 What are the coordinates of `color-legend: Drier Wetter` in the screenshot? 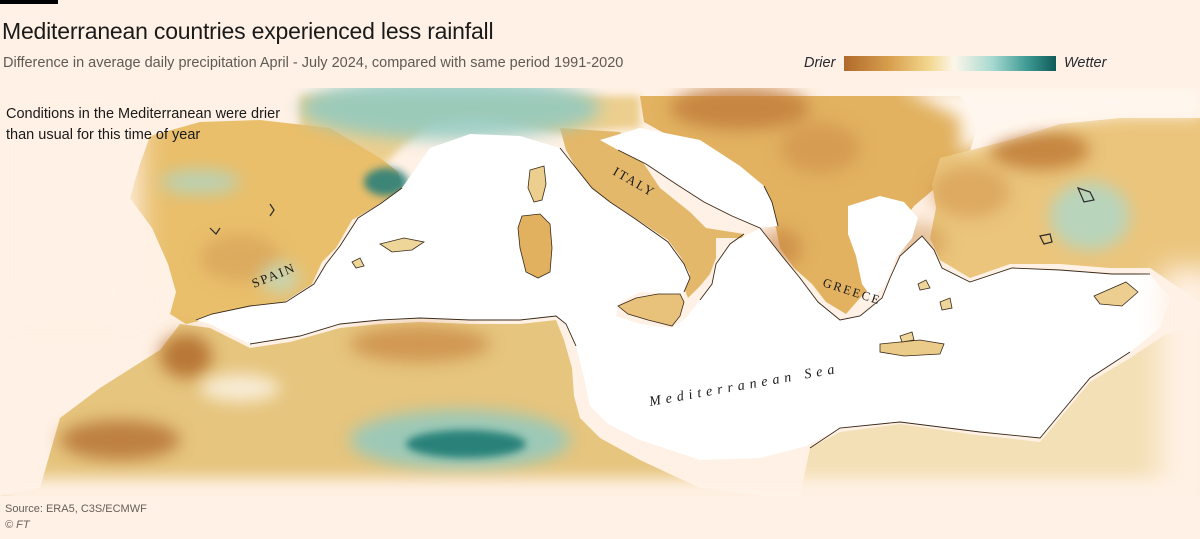 It's located at (960, 64).